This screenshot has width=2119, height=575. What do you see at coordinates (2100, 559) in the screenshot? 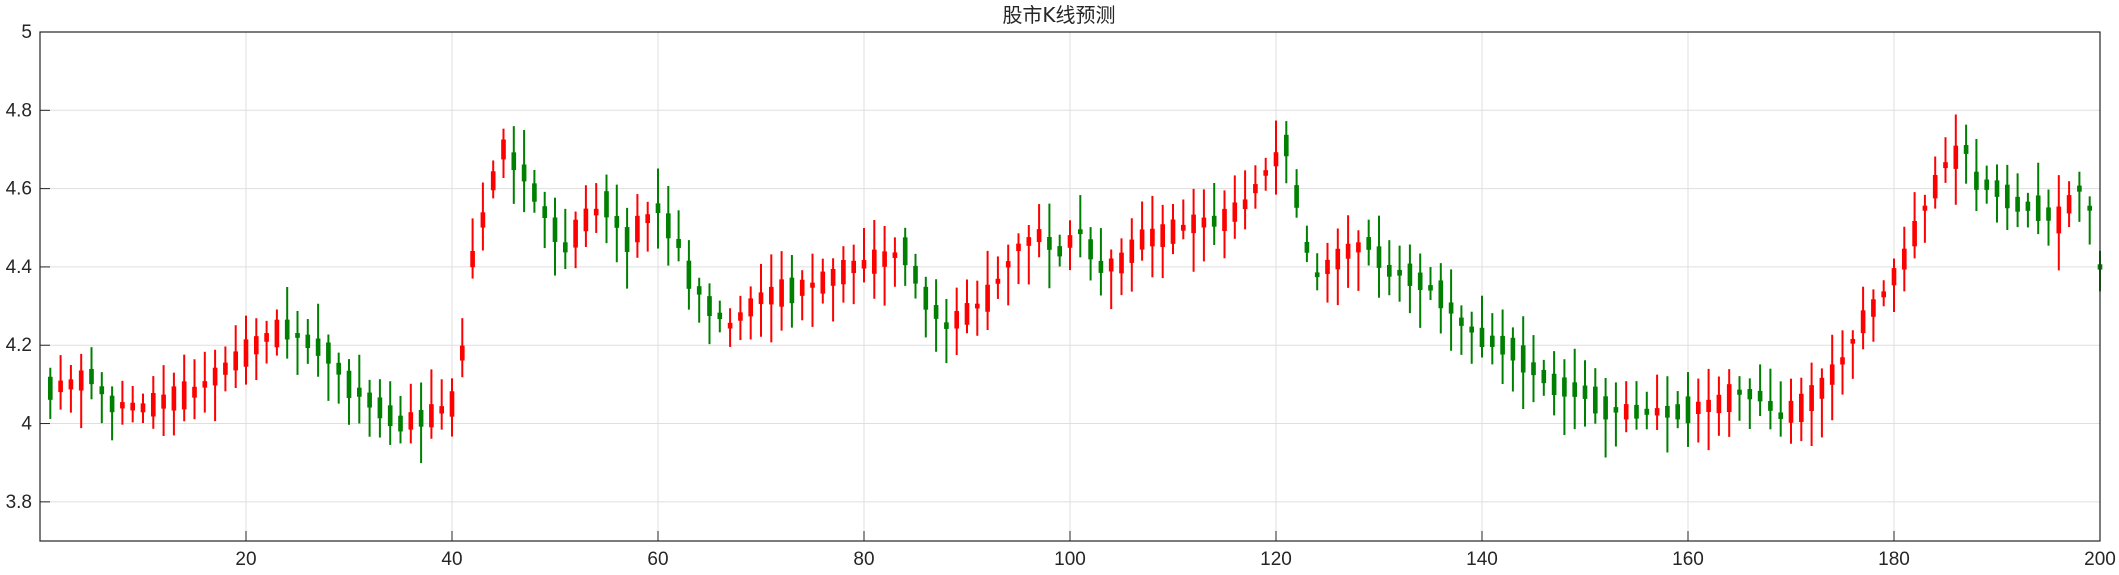
I see `x-tick-label: 200` at bounding box center [2100, 559].